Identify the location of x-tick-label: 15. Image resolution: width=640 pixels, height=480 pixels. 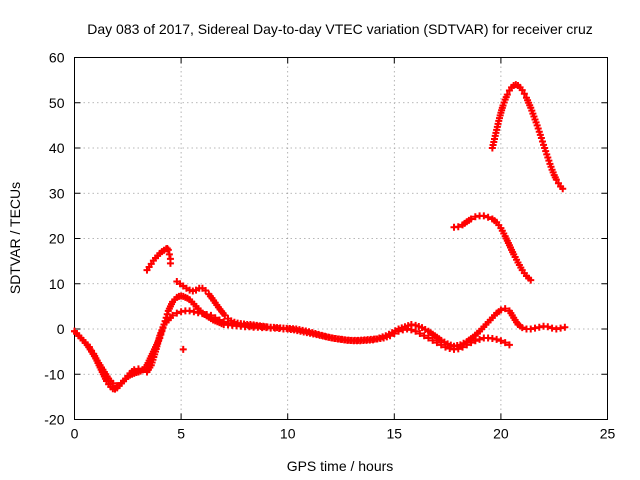
(395, 434).